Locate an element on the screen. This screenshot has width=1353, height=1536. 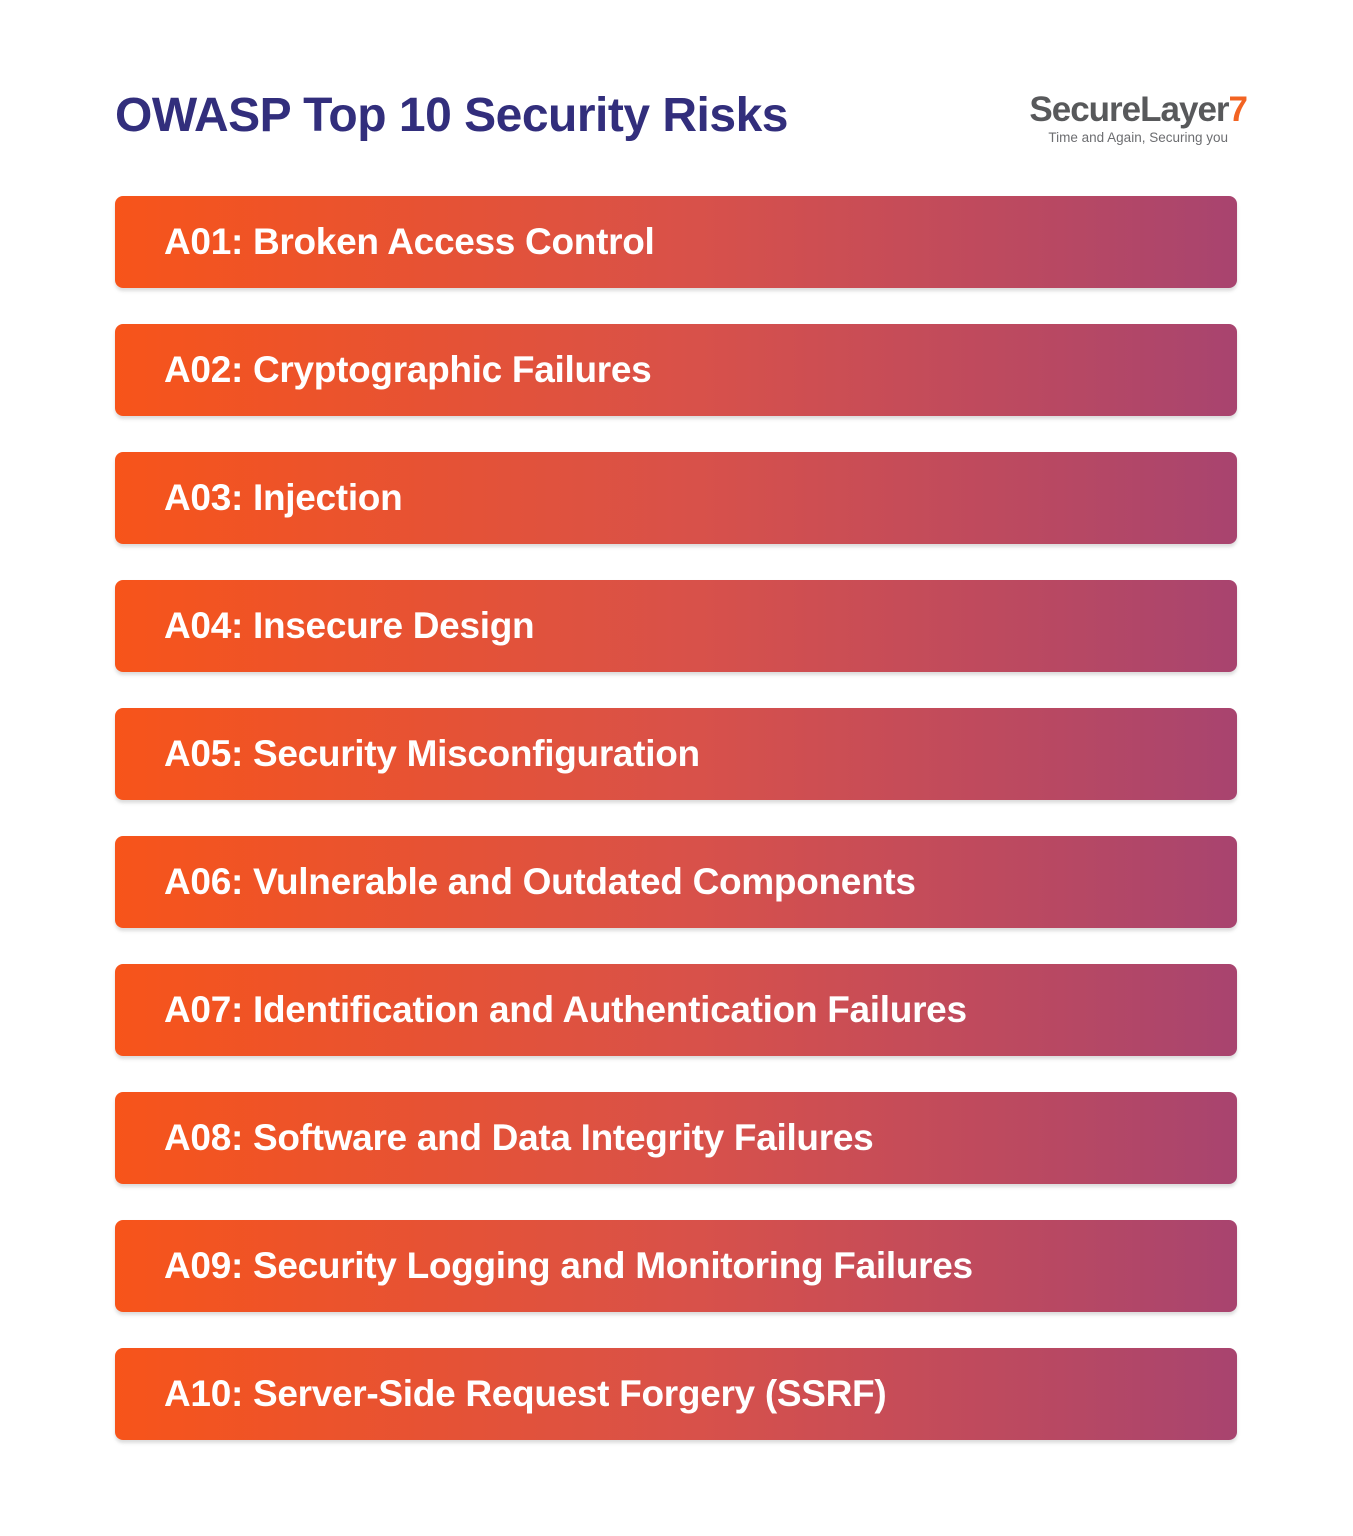
risk-bar-a10: A10: Server-Side Request Forgery (SSRF) is located at coordinates (676, 1394).